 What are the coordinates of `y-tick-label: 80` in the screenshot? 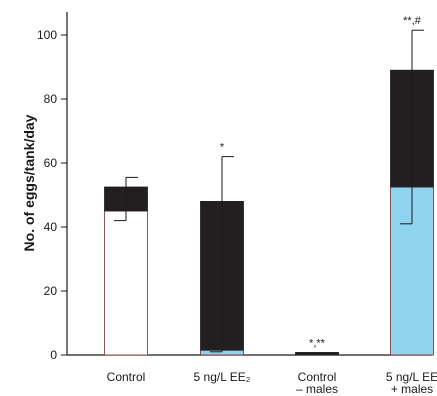 It's located at (51, 99).